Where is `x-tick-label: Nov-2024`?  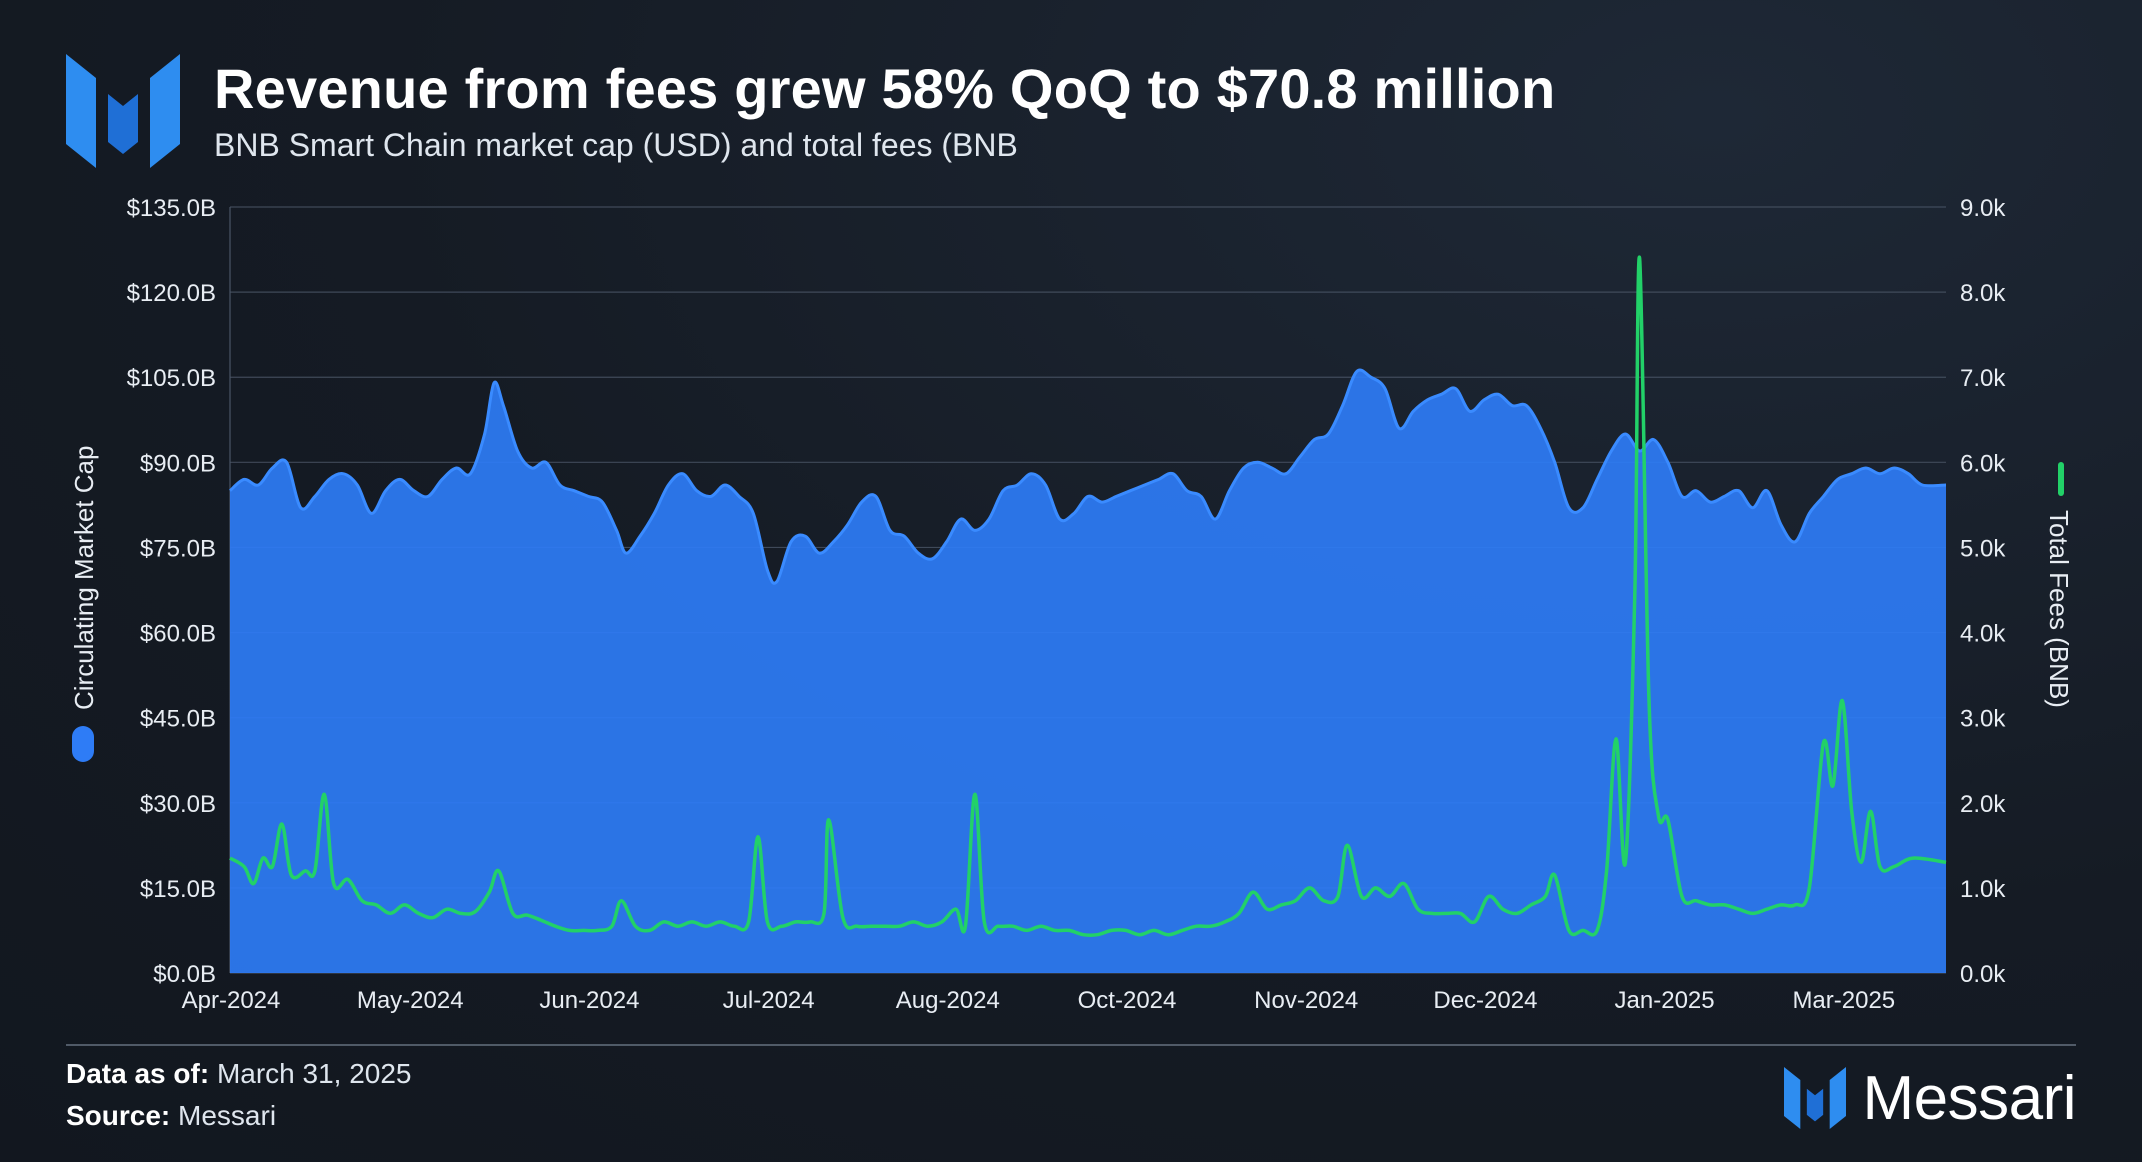
x-tick-label: Nov-2024 is located at coordinates (1306, 1000).